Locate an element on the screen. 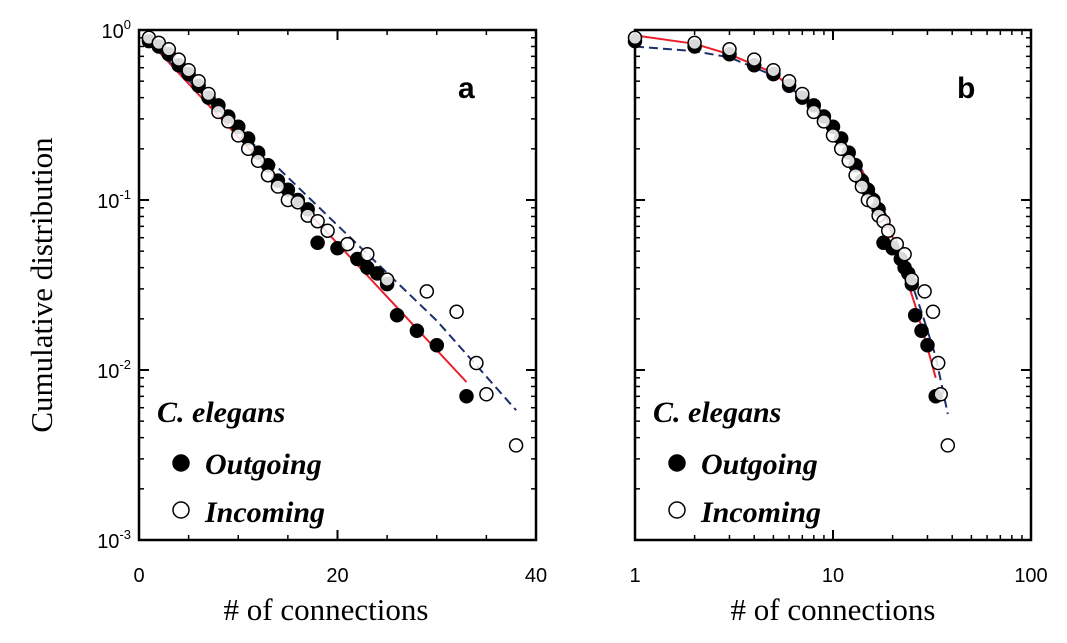 The width and height of the screenshot is (1067, 643). panel-b-letter: b is located at coordinates (966, 88).